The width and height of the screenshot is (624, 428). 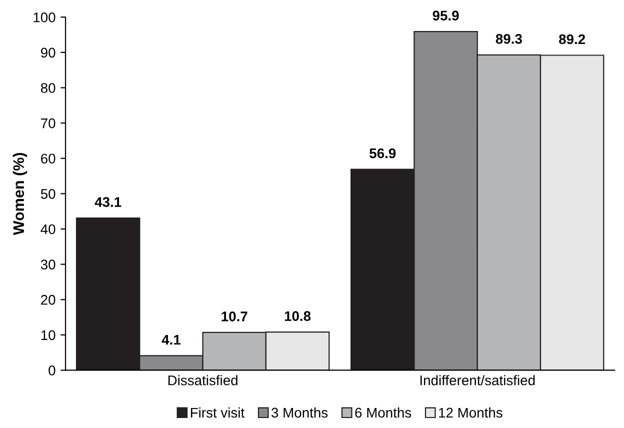 I want to click on y-tick-label: 50, so click(x=48, y=194).